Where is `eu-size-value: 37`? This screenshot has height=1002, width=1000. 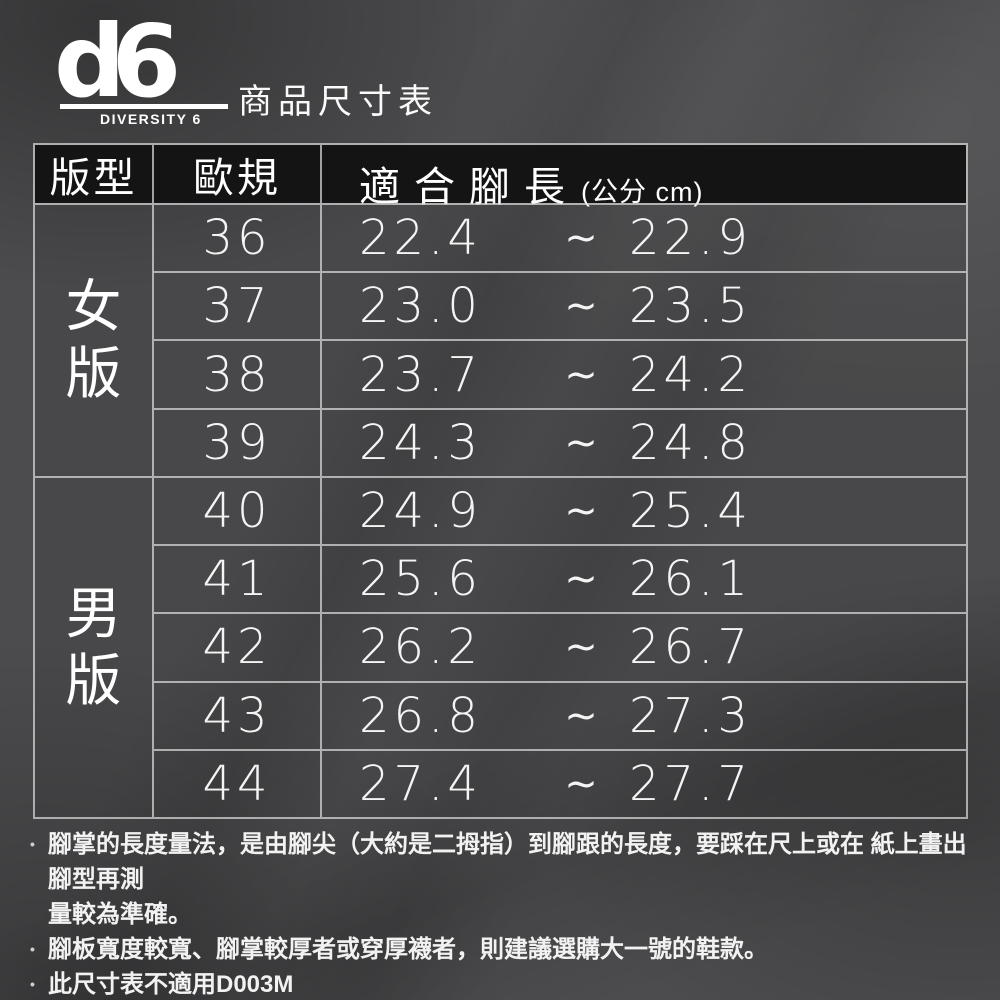
eu-size-value: 37 is located at coordinates (237, 306).